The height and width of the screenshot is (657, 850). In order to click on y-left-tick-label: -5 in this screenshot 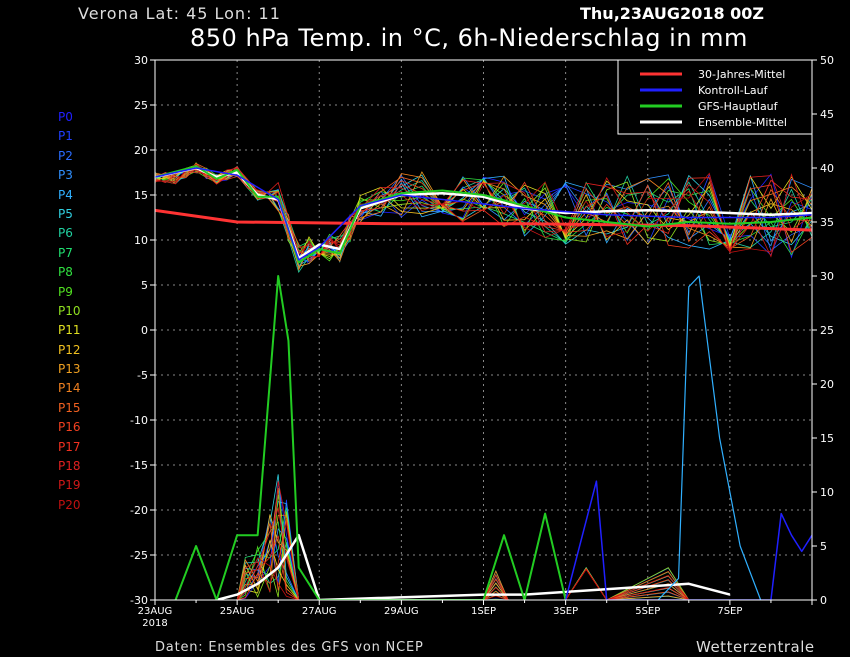, I will do `click(142, 375)`.